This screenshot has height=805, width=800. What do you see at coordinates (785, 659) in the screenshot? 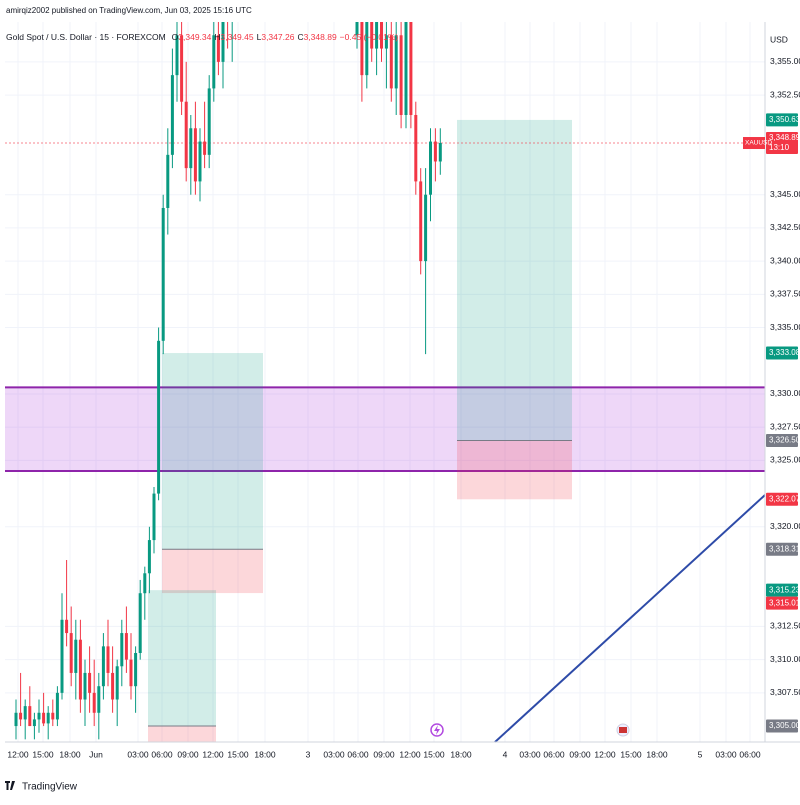
I see `y-tick-label: 3,310.00` at bounding box center [785, 659].